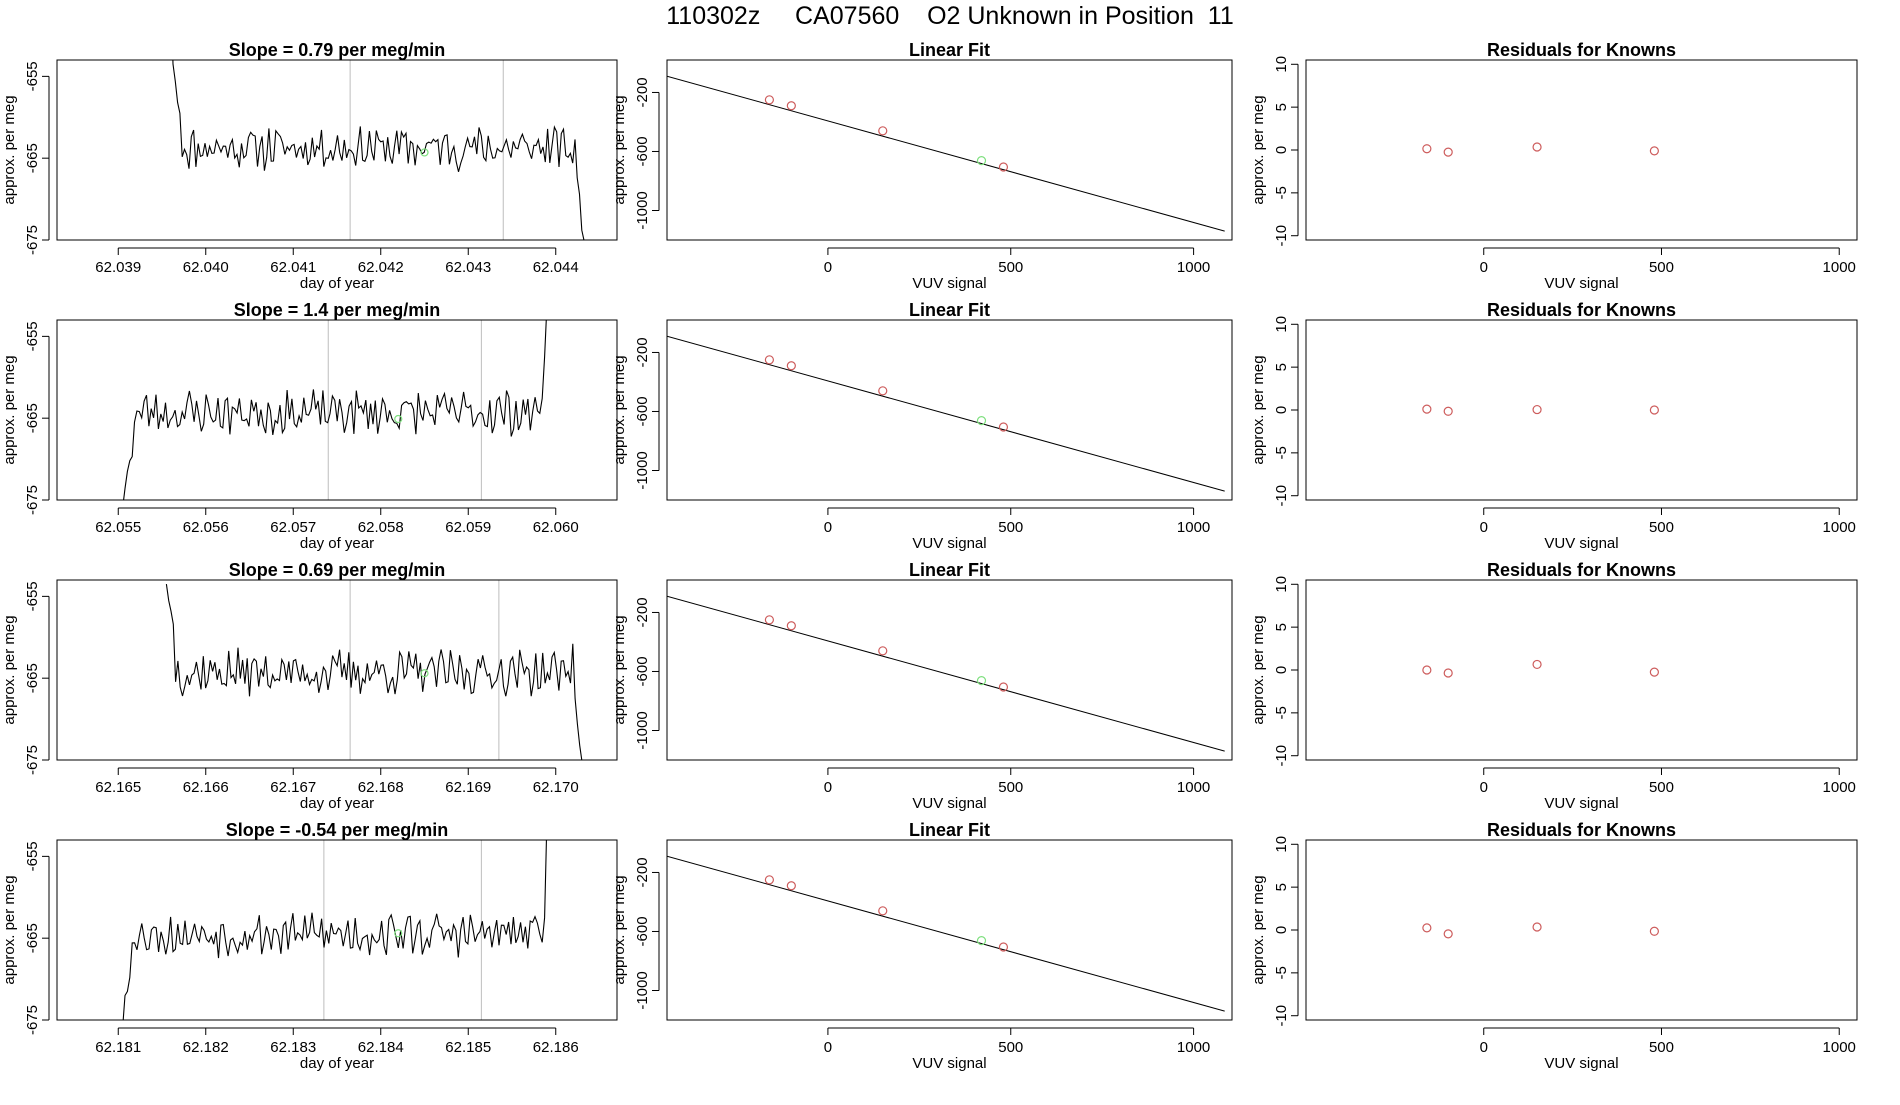 Image resolution: width=1900 pixels, height=1105 pixels. Describe the element at coordinates (468, 527) in the screenshot. I see `x-tick-label: 62.059` at that location.